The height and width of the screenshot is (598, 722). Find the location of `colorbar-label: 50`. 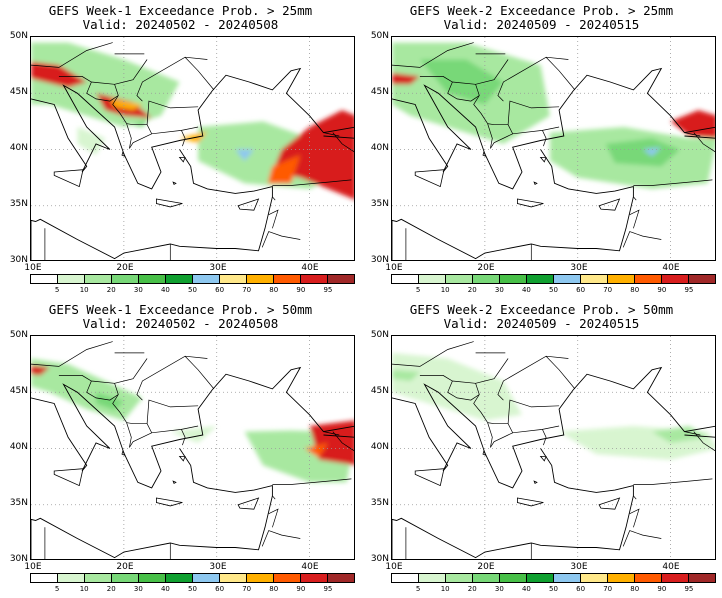

colorbar-label: 50 is located at coordinates (192, 290).